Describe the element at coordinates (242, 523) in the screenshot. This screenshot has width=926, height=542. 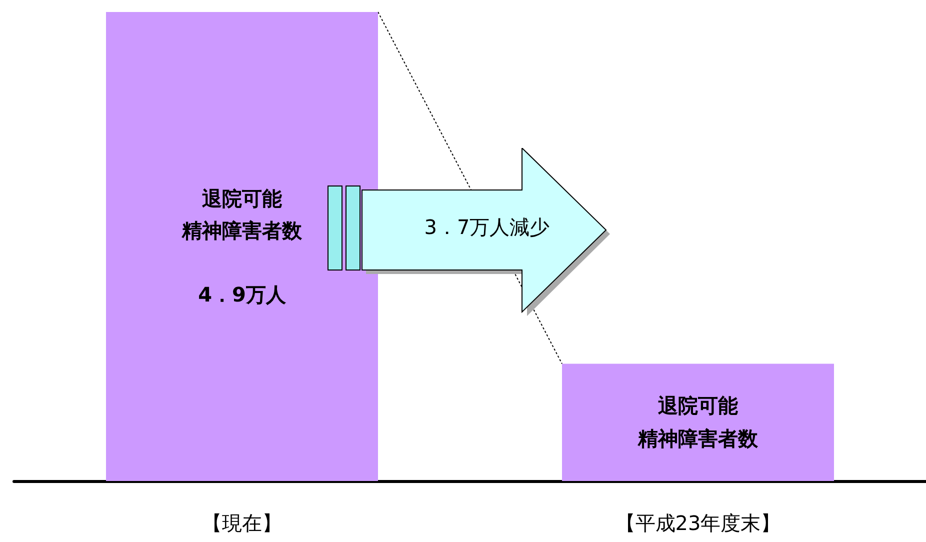
I see `x-tick-label: 【現在】` at that location.